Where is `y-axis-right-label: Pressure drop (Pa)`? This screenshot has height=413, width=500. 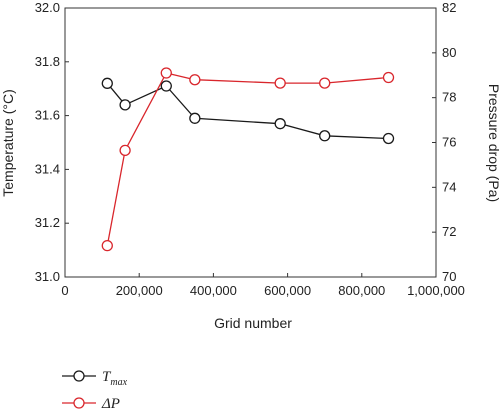 y-axis-right-label: Pressure drop (Pa) is located at coordinates (493, 143).